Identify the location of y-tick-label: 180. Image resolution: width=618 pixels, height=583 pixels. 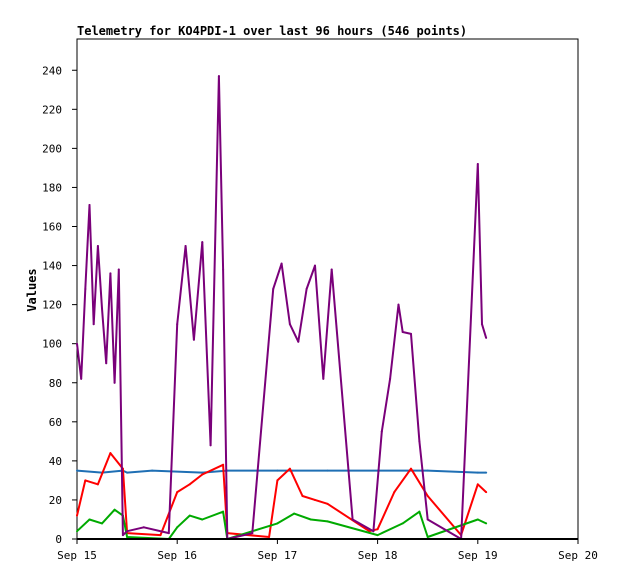
(52, 187).